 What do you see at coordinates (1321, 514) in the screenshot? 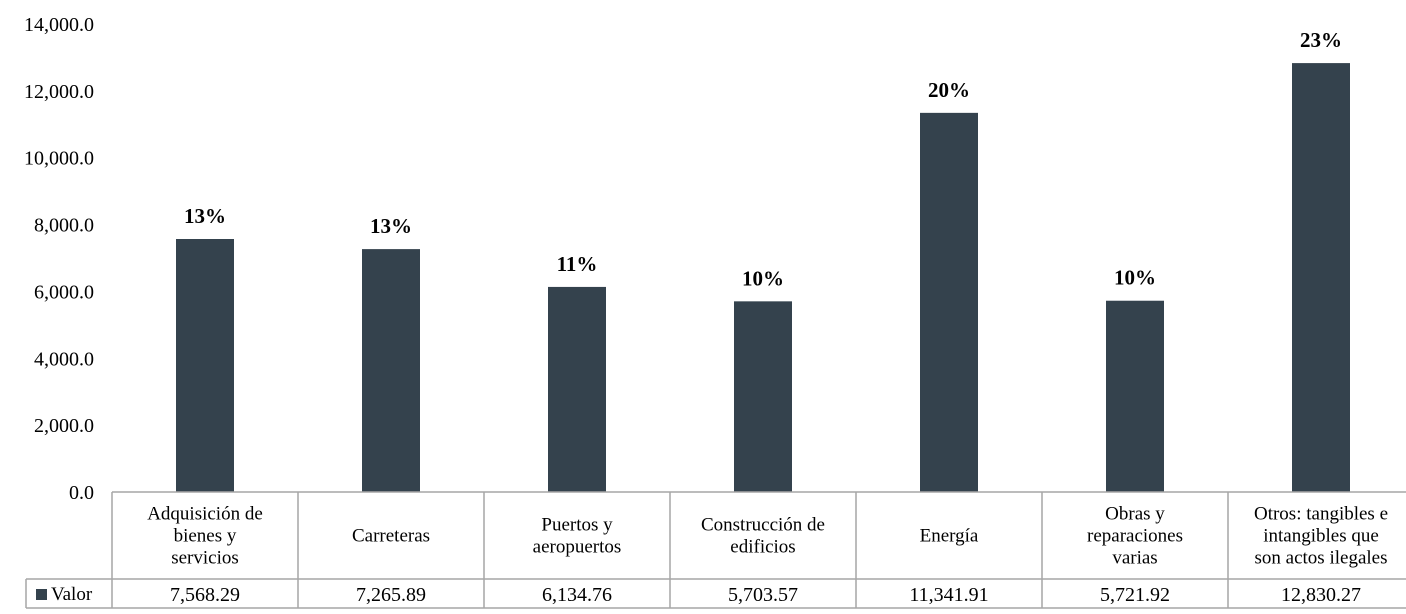
I see `category-label: Otros: tangibles e` at bounding box center [1321, 514].